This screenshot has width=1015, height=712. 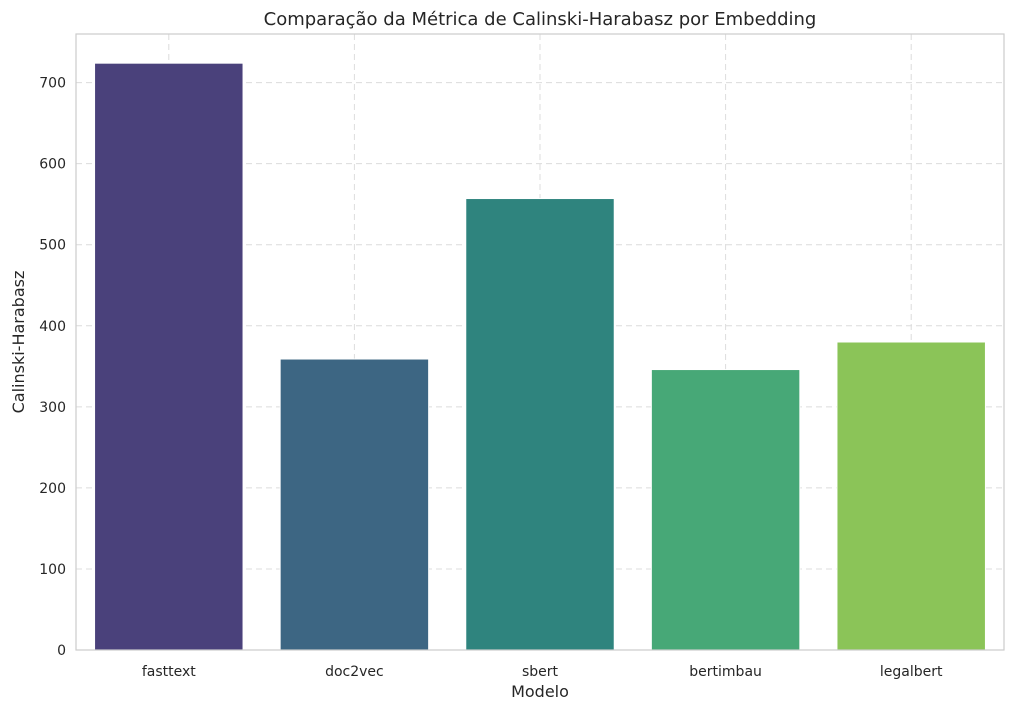 I want to click on y-tick-label: 300, so click(x=52, y=408).